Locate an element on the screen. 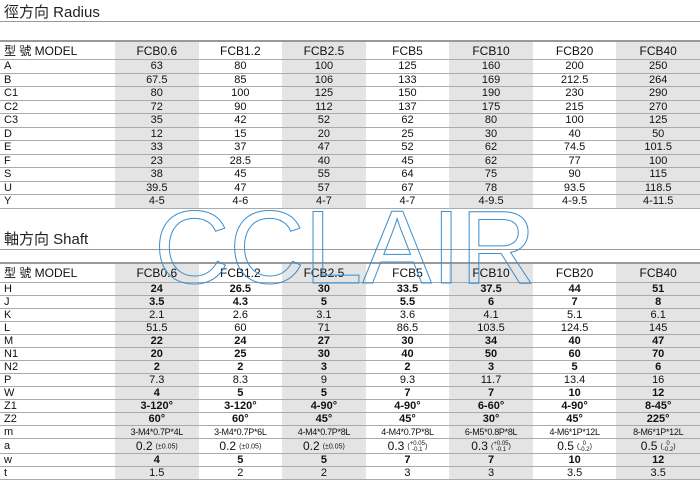 This screenshot has width=700, height=488. cell: 6-M5*0.8P*8L is located at coordinates (491, 432).